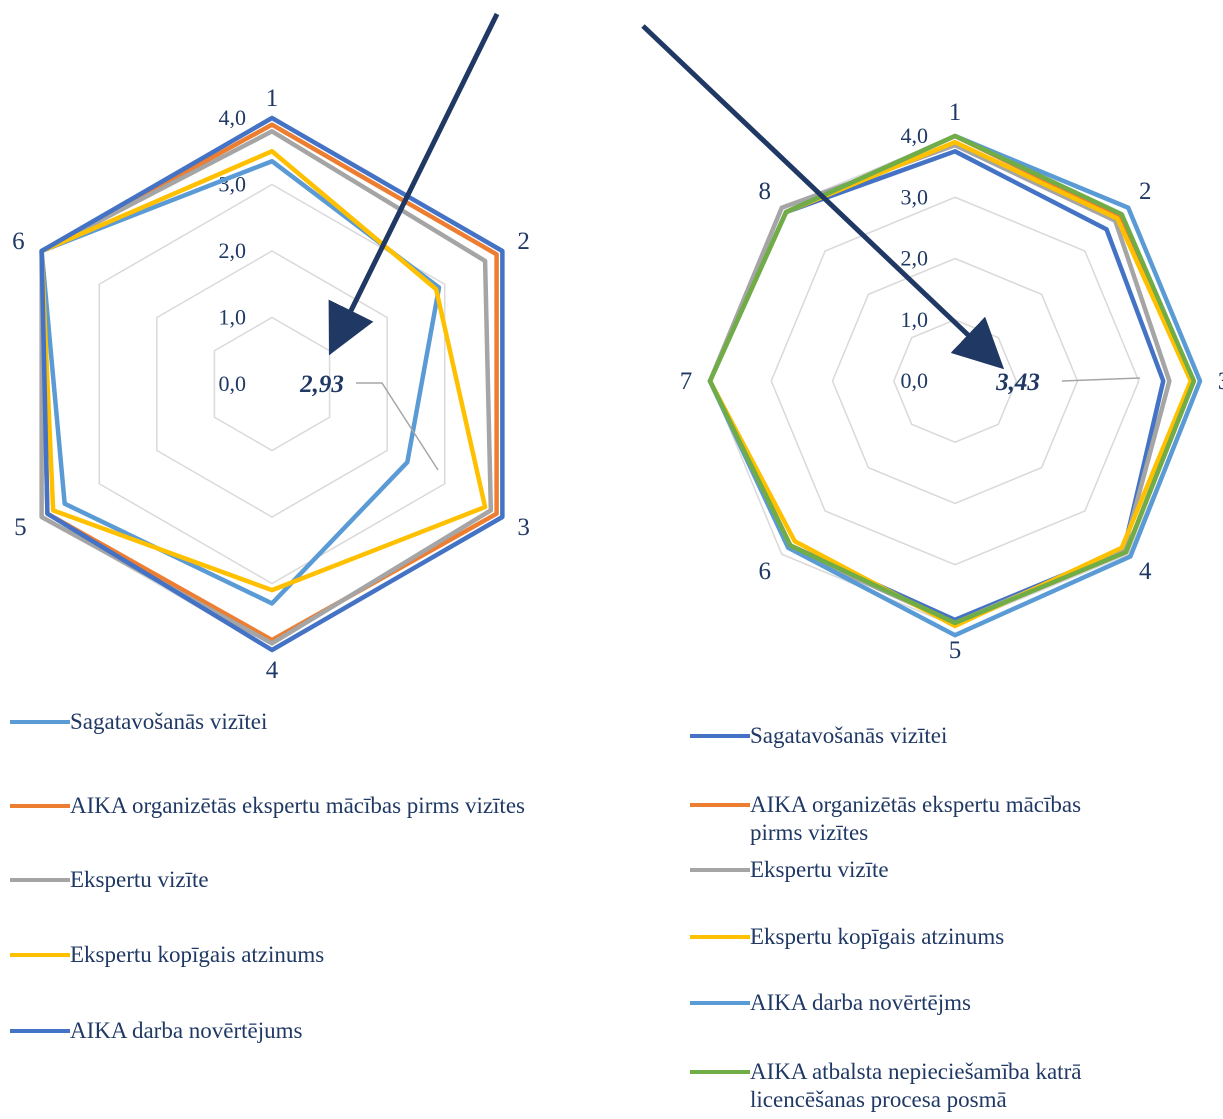 This screenshot has width=1223, height=1119. What do you see at coordinates (860, 1002) in the screenshot?
I see `legend-label: AIKA darba novērtējms` at bounding box center [860, 1002].